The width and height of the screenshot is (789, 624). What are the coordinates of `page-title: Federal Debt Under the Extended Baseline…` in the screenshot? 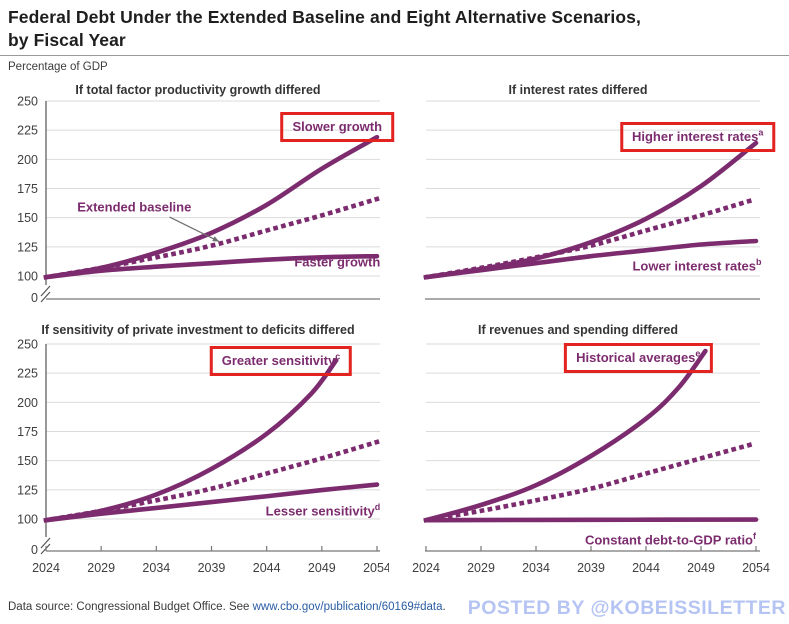 It's located at (324, 29).